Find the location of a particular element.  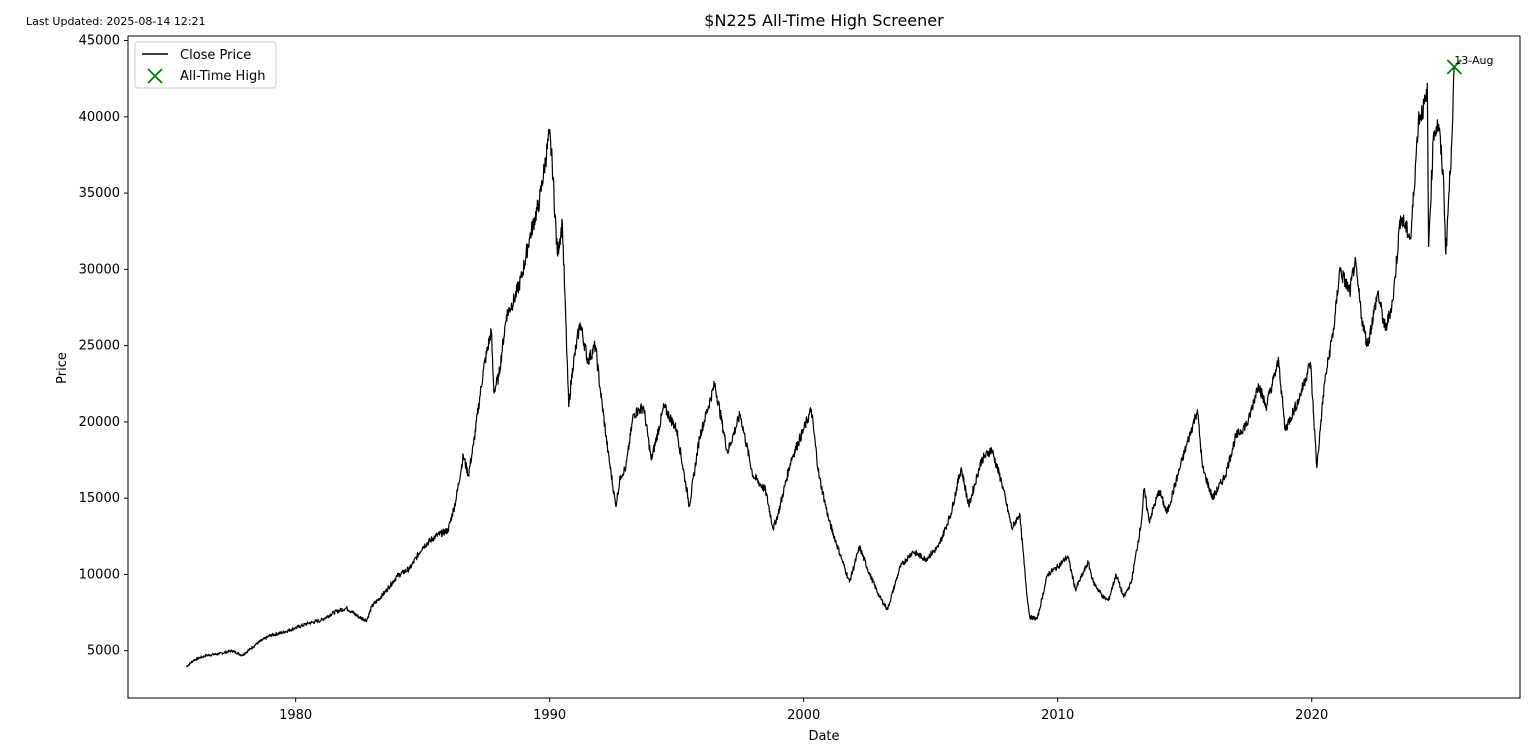

last-updated-text: Last Updated: 2025-08-14 12:21 is located at coordinates (116, 21).